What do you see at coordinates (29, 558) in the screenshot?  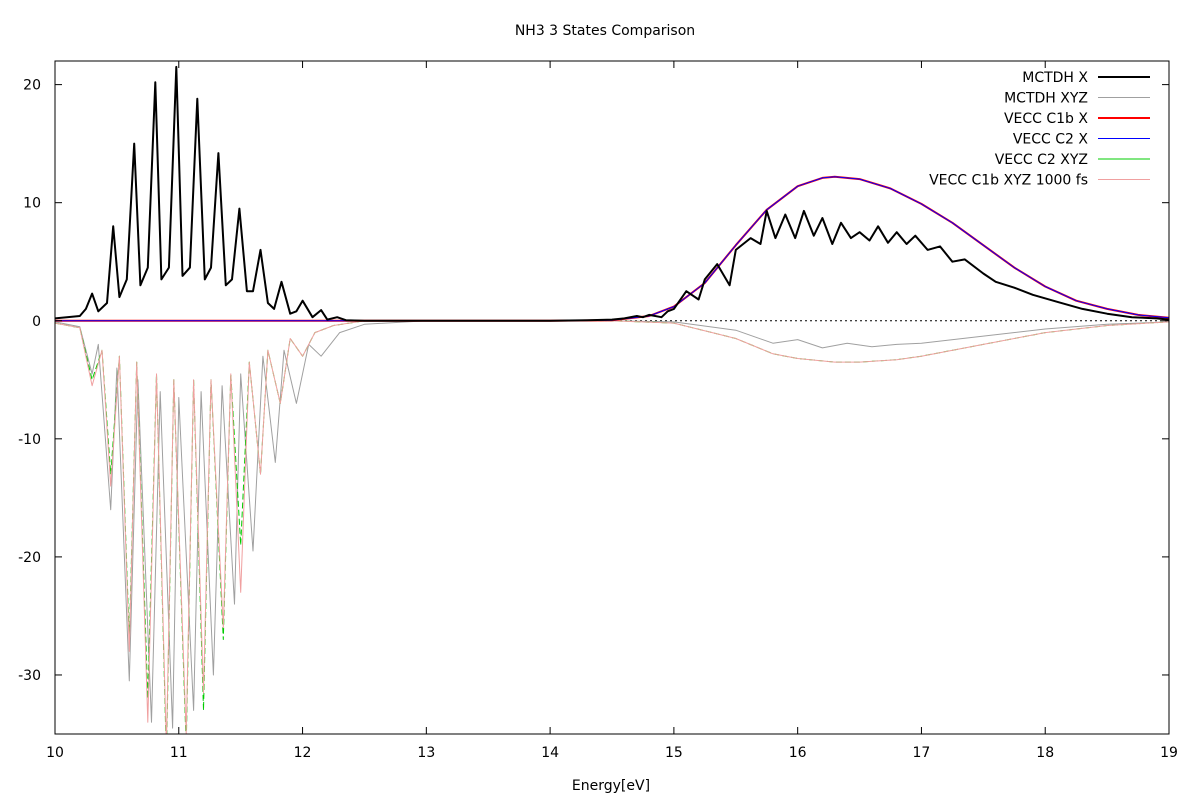 I see `y-tick-label: -20` at bounding box center [29, 558].